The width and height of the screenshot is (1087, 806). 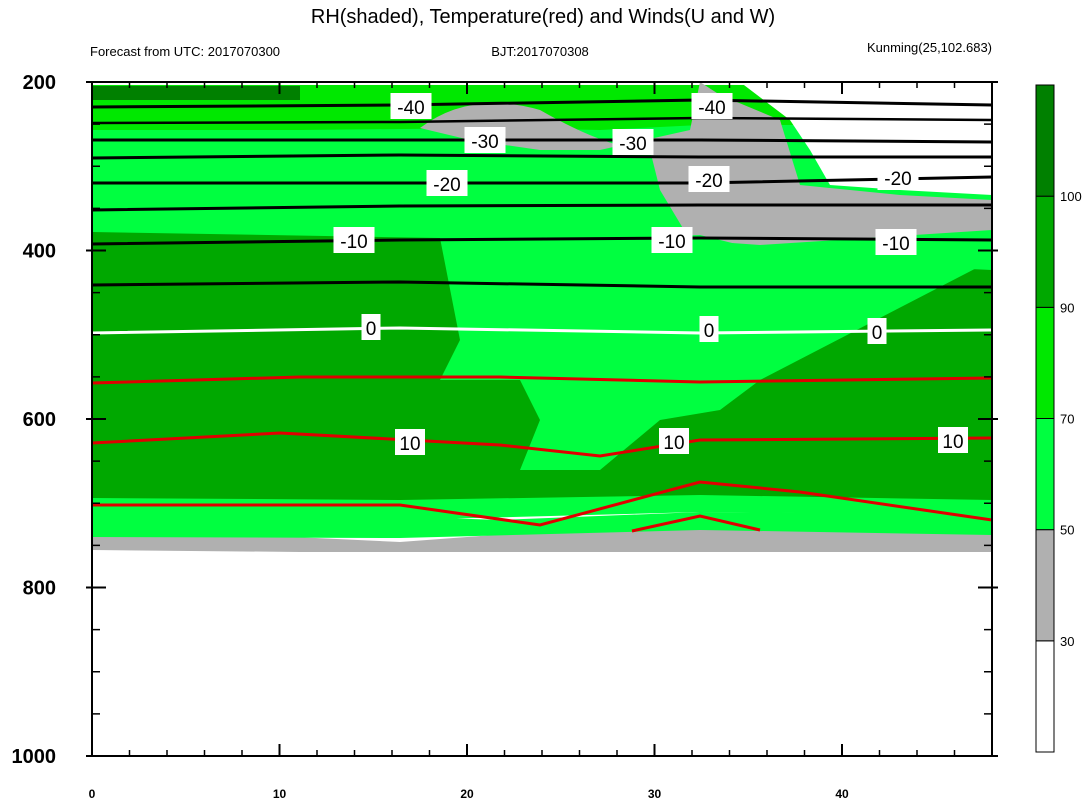 What do you see at coordinates (1067, 641) in the screenshot?
I see `colorbar-tick-label: 30` at bounding box center [1067, 641].